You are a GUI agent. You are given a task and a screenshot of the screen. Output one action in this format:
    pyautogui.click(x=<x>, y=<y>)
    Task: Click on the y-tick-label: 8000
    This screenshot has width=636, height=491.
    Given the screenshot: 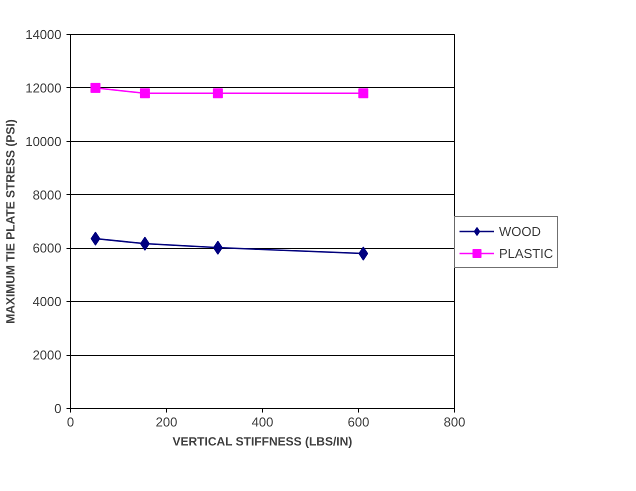 What is the action you would take?
    pyautogui.click(x=47, y=194)
    